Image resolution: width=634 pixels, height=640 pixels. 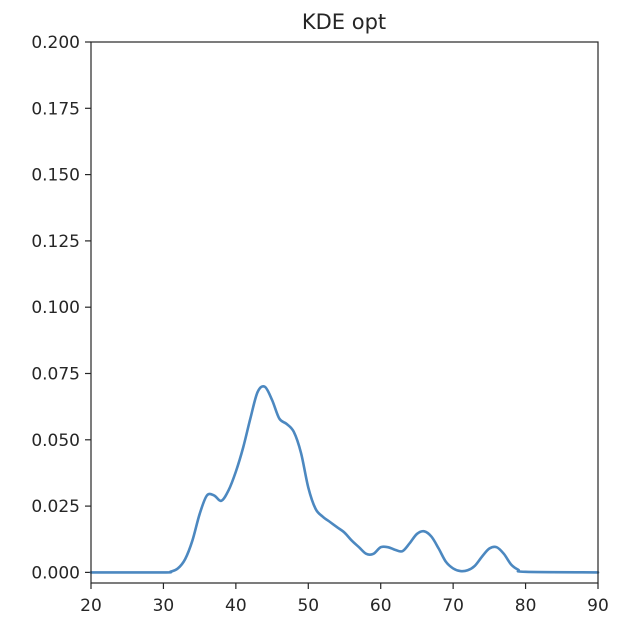 What do you see at coordinates (453, 606) in the screenshot?
I see `x-tick-label: 70` at bounding box center [453, 606].